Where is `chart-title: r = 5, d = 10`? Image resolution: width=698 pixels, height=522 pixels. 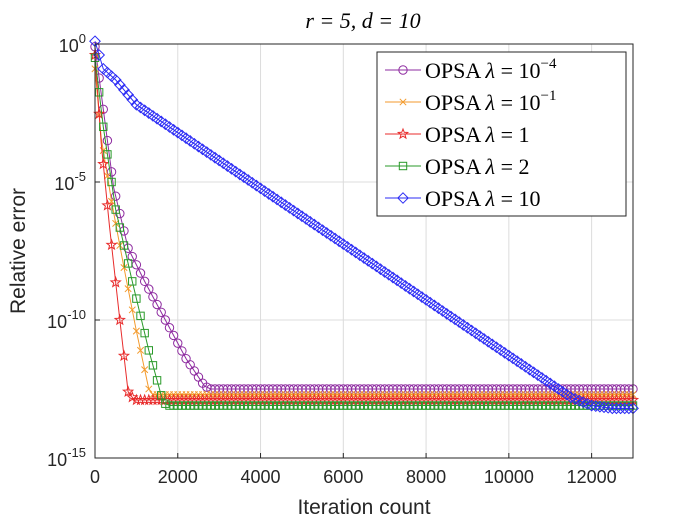 chart-title: r = 5, d = 10 is located at coordinates (362, 20).